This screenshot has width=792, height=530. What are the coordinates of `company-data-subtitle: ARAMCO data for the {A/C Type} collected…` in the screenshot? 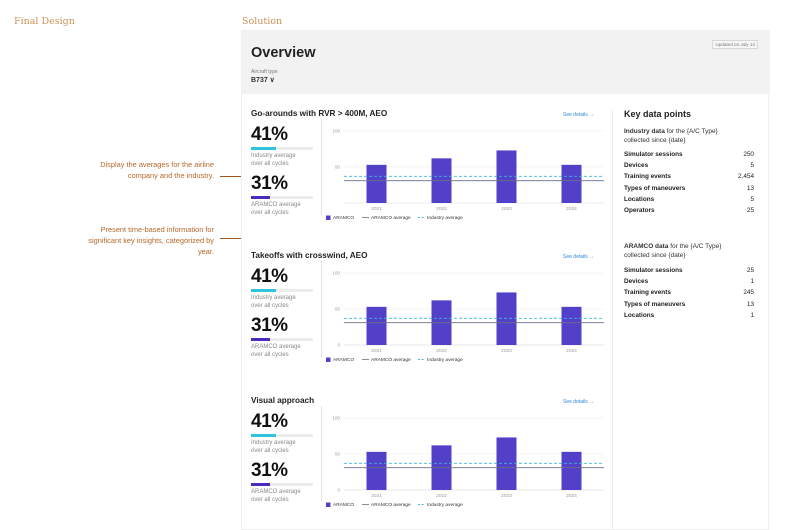 It's located at (673, 251).